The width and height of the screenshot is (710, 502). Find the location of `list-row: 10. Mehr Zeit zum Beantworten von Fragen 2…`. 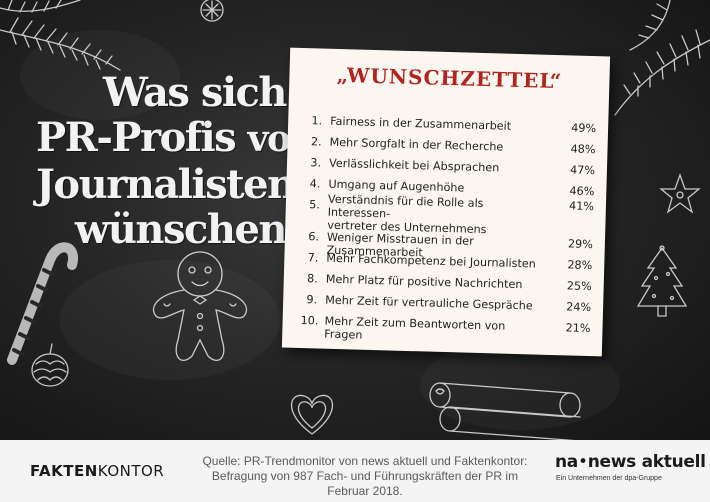

list-row: 10. Mehr Zeit zum Beantworten von Fragen 2… is located at coordinates (445, 328).